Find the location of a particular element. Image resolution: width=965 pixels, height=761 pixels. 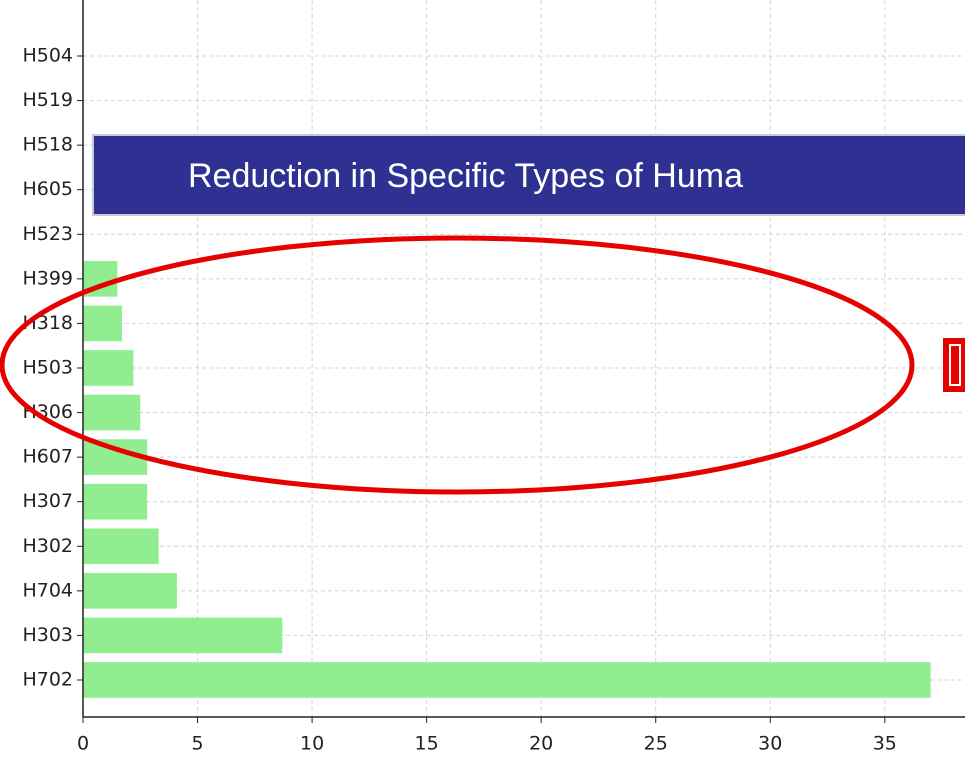

x-tick-label: 30 is located at coordinates (770, 744).